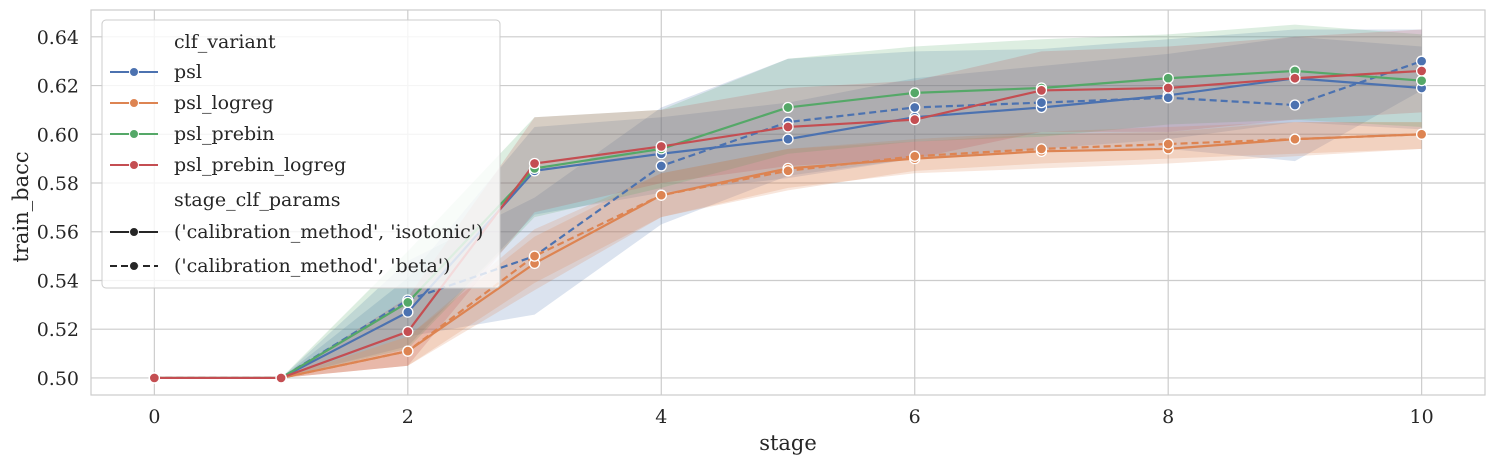 This screenshot has height=466, width=1495. Describe the element at coordinates (915, 417) in the screenshot. I see `x-tick-label: 6` at that location.